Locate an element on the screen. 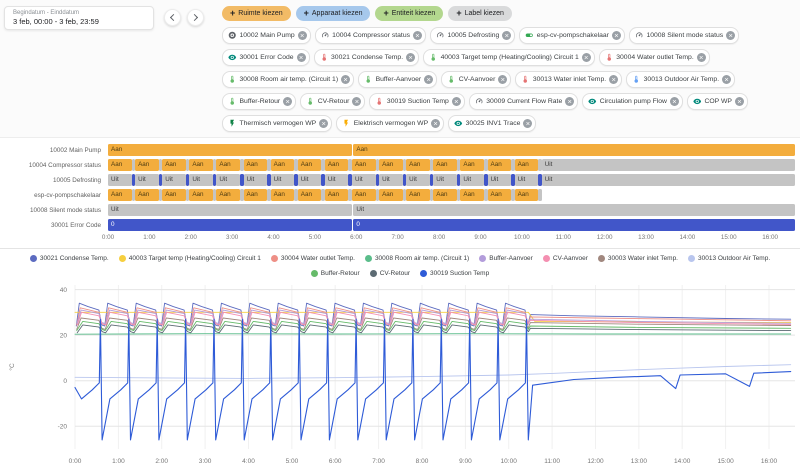 The image size is (800, 469). entity-chip-30013-water-inlet-temp: 30013 Water inlet Temp. × is located at coordinates (569, 79).